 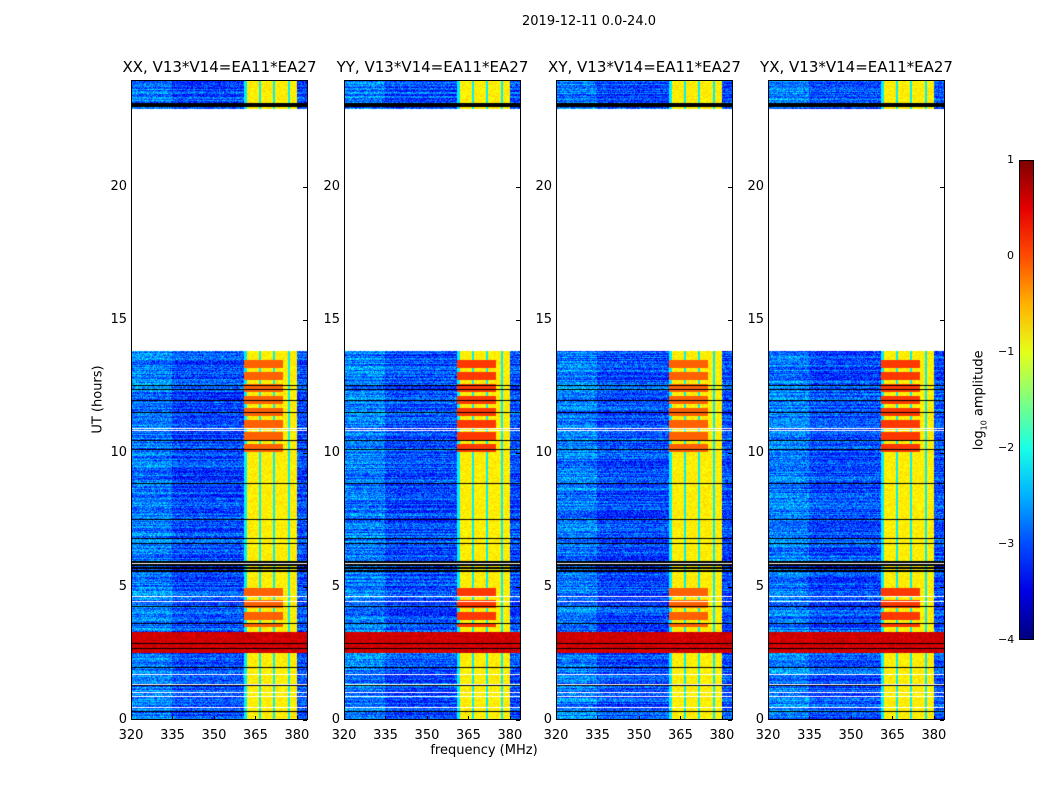 What do you see at coordinates (1010, 159) in the screenshot?
I see `colorbar-tick-label: 1` at bounding box center [1010, 159].